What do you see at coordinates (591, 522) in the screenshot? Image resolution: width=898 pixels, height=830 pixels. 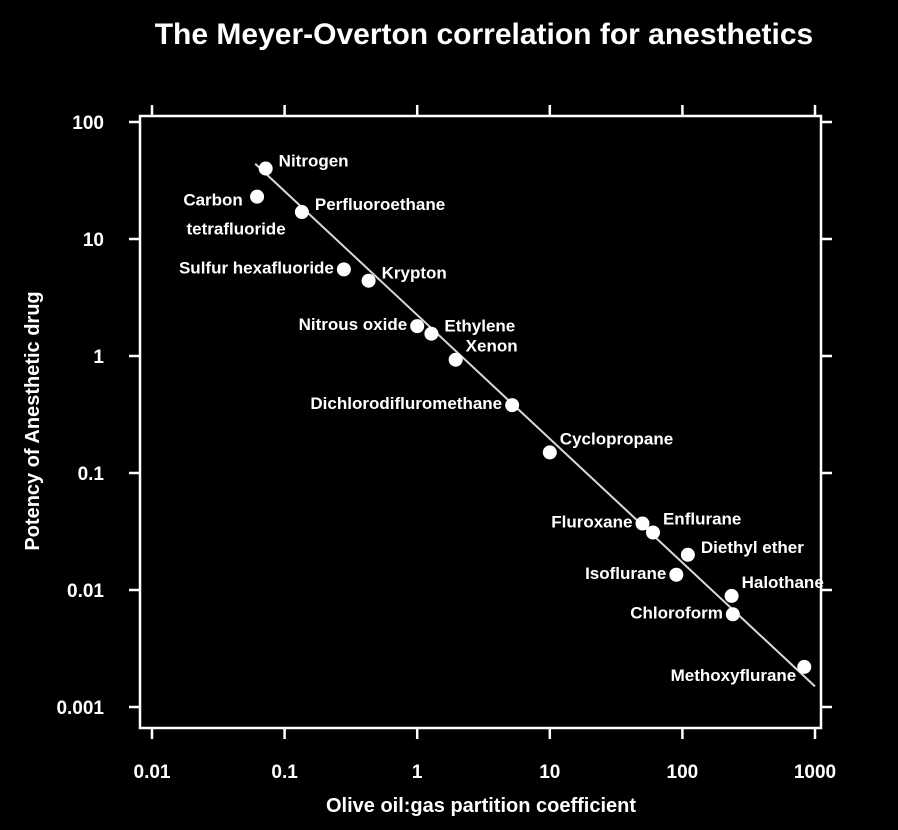 I see `point-label: Fluroxane` at bounding box center [591, 522].